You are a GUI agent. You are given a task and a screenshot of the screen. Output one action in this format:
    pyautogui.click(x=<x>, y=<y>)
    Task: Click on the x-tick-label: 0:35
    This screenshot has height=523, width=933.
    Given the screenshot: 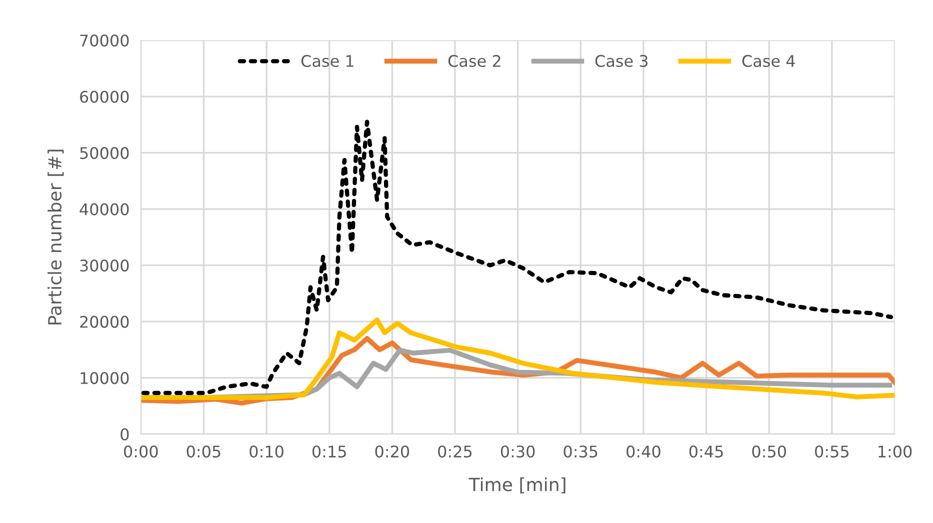 What is the action you would take?
    pyautogui.click(x=581, y=451)
    